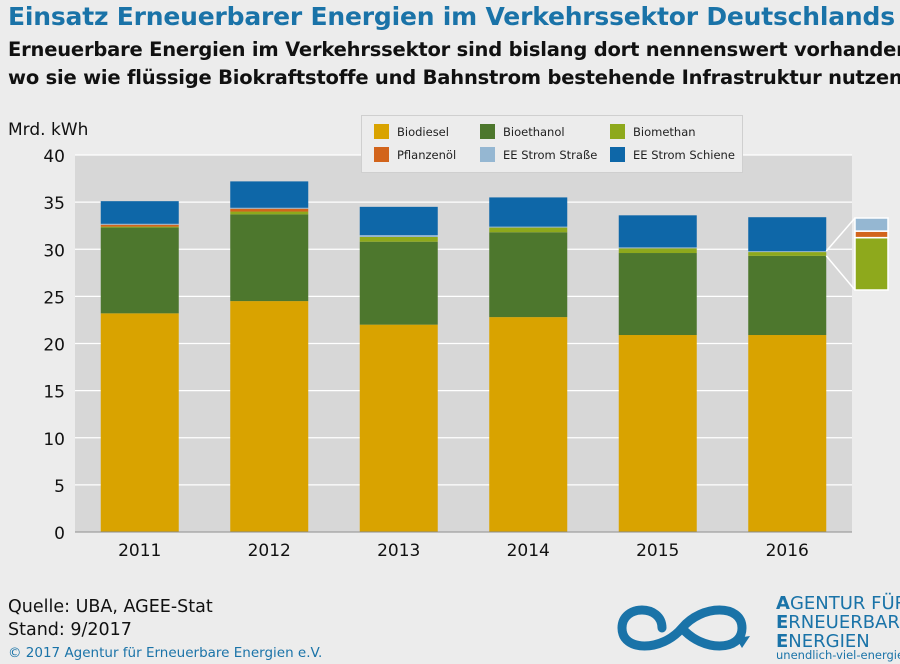 This screenshot has height=664, width=900. What do you see at coordinates (528, 551) in the screenshot?
I see `x-tick-label: 2014` at bounding box center [528, 551].